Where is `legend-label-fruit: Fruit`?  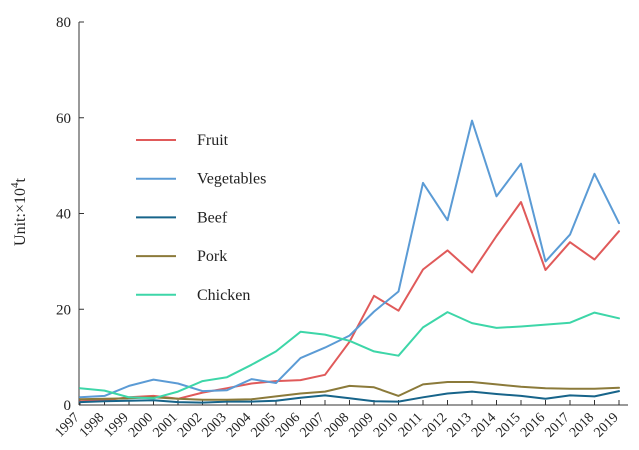
legend-label-fruit: Fruit is located at coordinates (213, 140).